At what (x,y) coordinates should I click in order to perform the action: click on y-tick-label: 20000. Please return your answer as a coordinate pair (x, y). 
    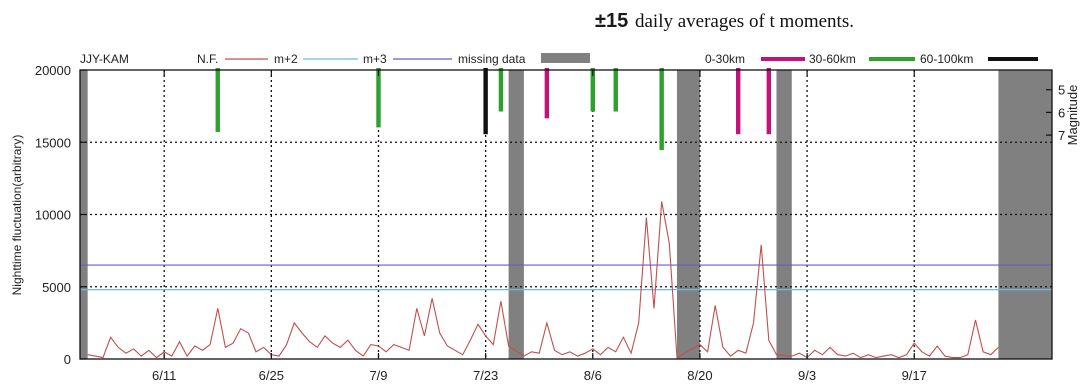
    Looking at the image, I should click on (53, 70).